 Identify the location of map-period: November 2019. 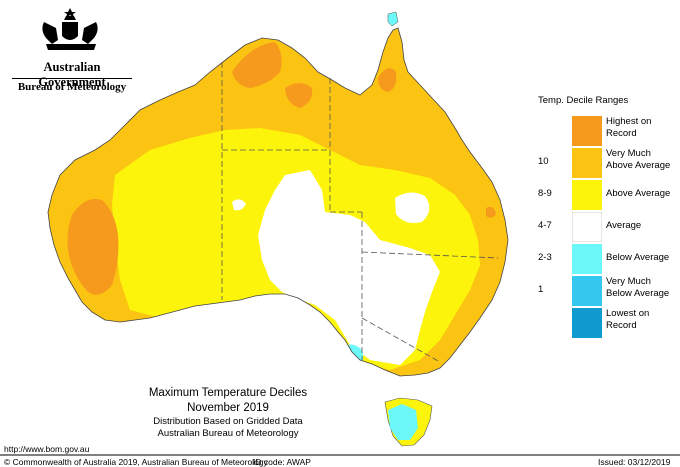
(228, 408).